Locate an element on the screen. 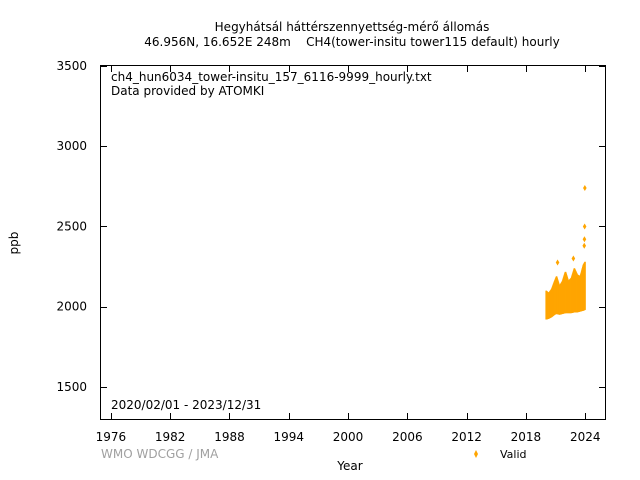  y-tick-label: 3500 is located at coordinates (71, 66).